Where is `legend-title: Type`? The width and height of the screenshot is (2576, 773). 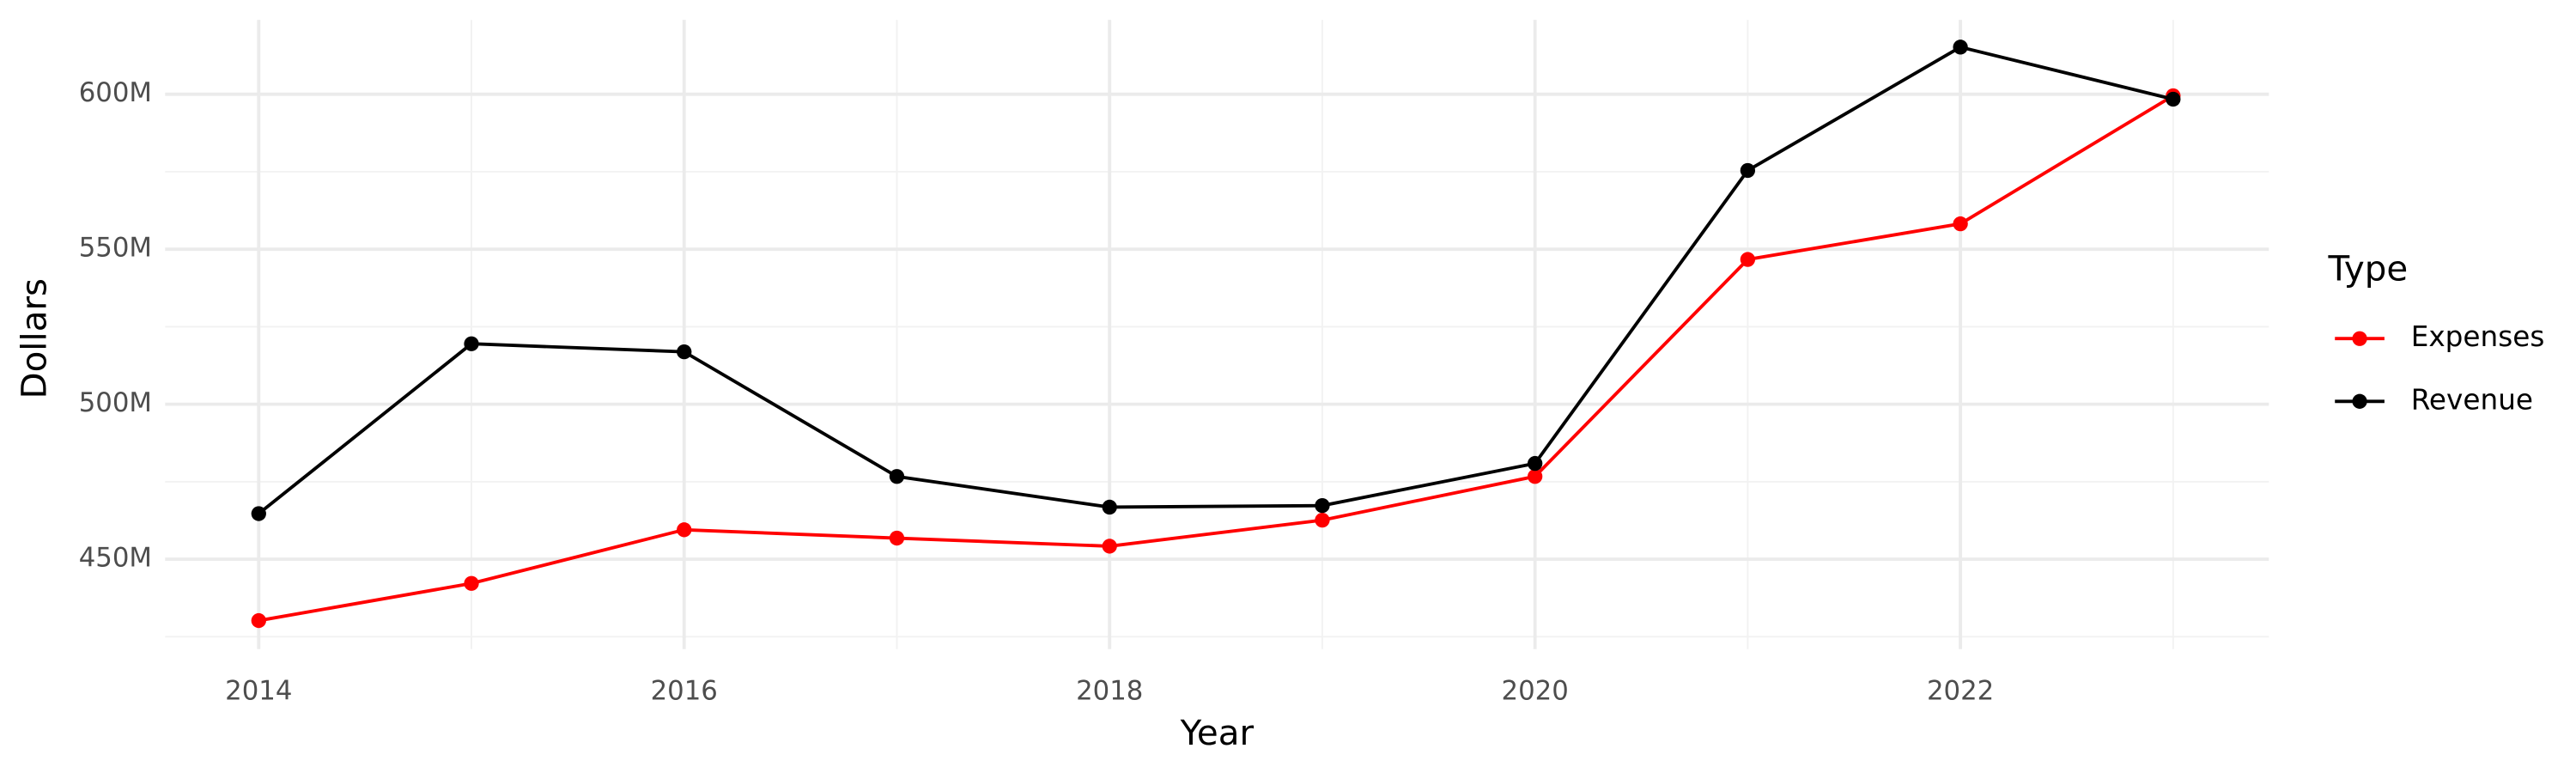
legend-title: Type is located at coordinates (2368, 268).